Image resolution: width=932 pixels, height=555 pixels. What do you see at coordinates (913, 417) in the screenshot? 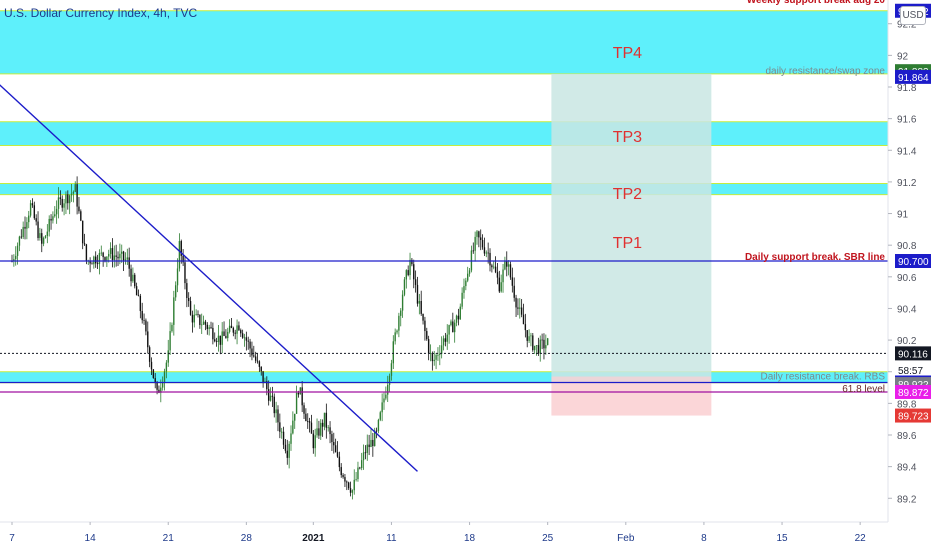
I see `price-tag-label: 89.723` at bounding box center [913, 417].